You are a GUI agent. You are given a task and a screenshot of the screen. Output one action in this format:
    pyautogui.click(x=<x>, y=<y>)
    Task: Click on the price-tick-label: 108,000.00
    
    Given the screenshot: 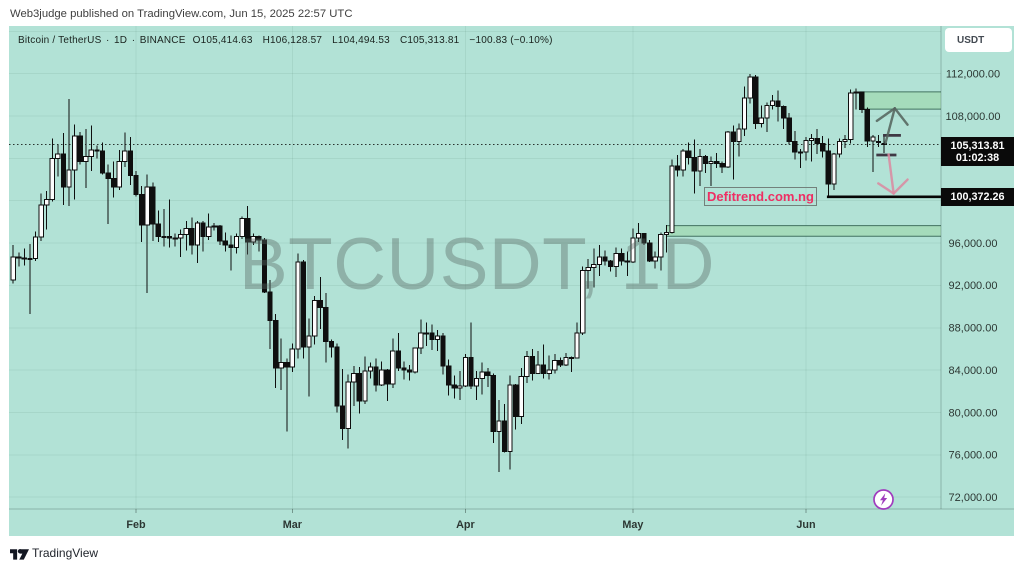 What is the action you would take?
    pyautogui.click(x=972, y=117)
    